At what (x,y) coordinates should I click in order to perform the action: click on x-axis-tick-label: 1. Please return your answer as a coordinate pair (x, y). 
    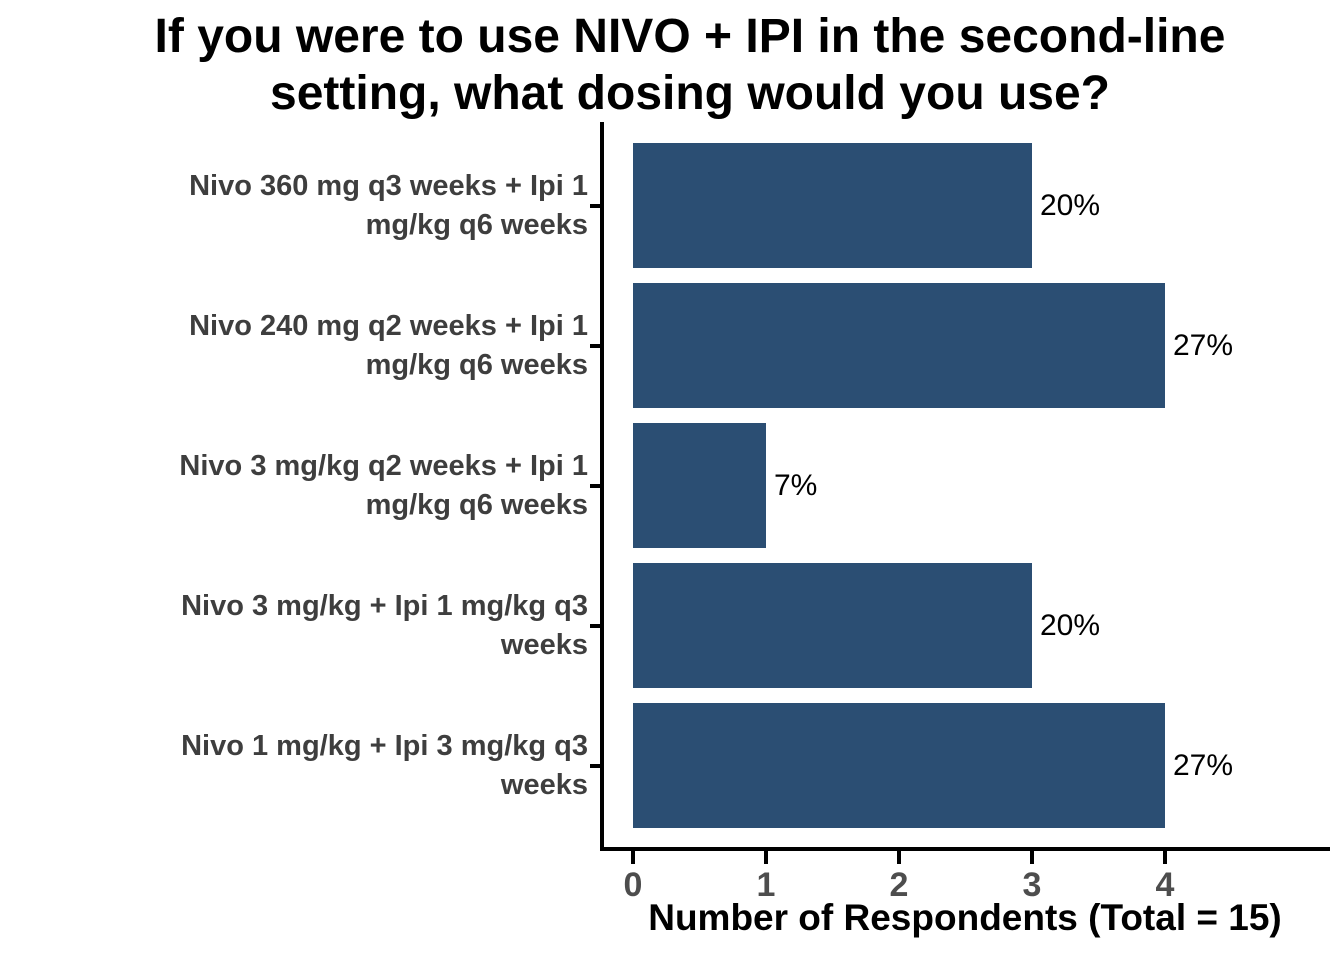
    Looking at the image, I should click on (766, 885).